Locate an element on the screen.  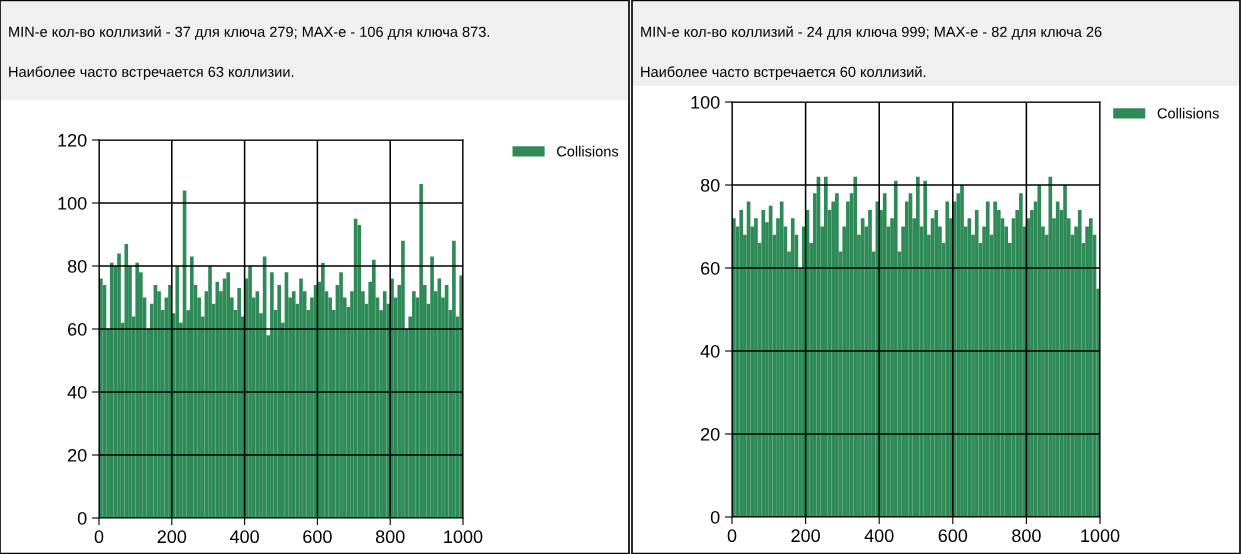
text: MIN-е кол-во коллизий - 37 для ключа 279; MAX-е - 106 для ключа 873. is located at coordinates (249, 33).